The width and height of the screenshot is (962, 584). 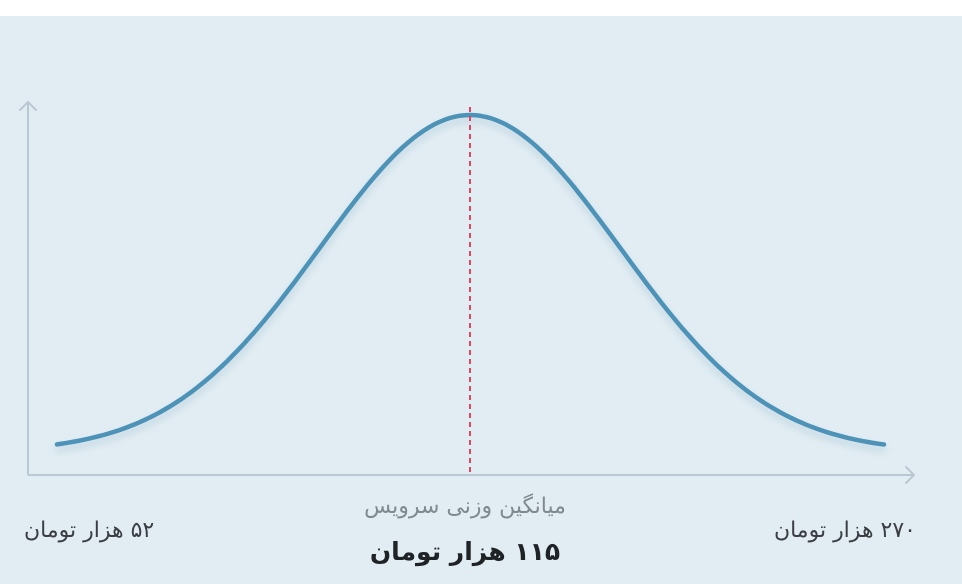 I want to click on y-axis-arrow-icon, so click(x=28, y=106).